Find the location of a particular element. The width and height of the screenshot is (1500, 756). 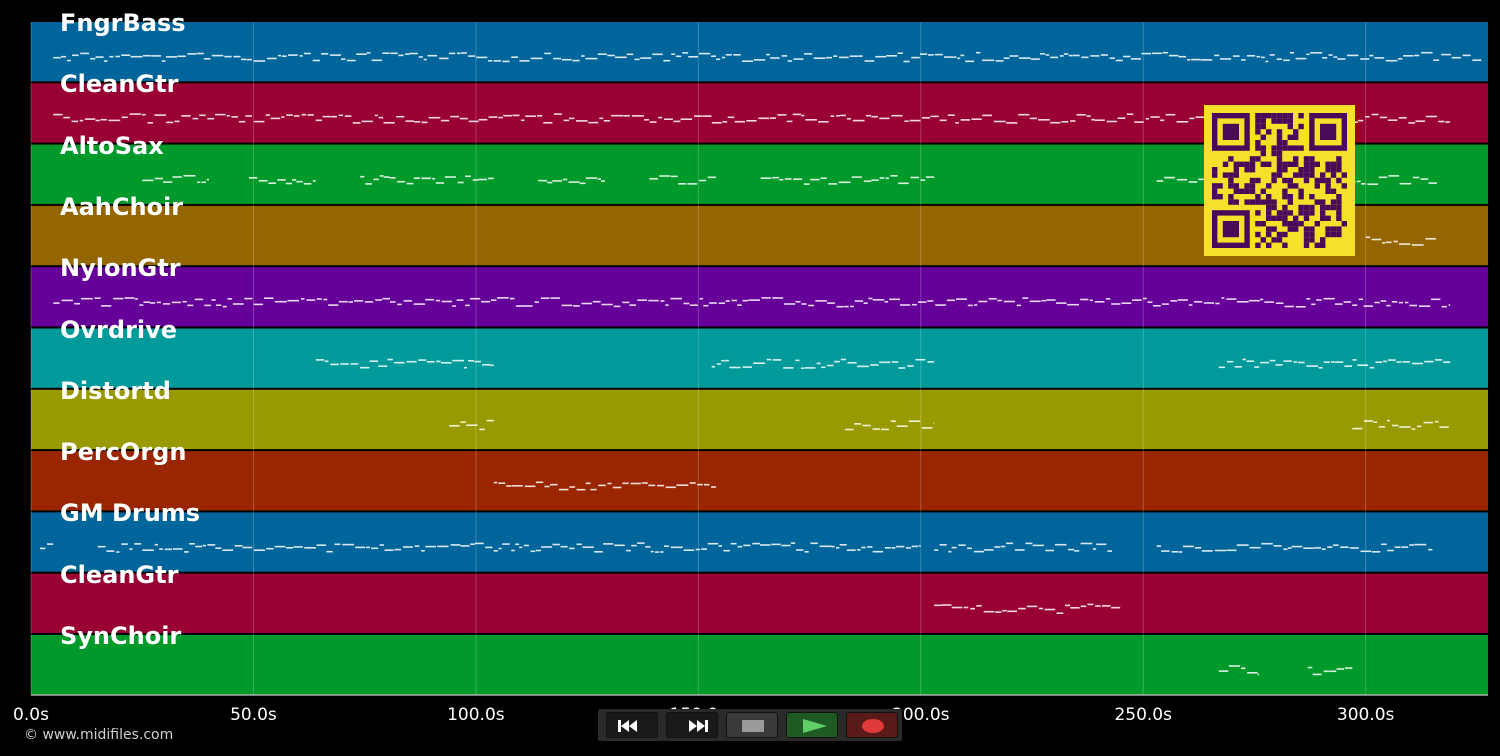

stop-button is located at coordinates (752, 725).